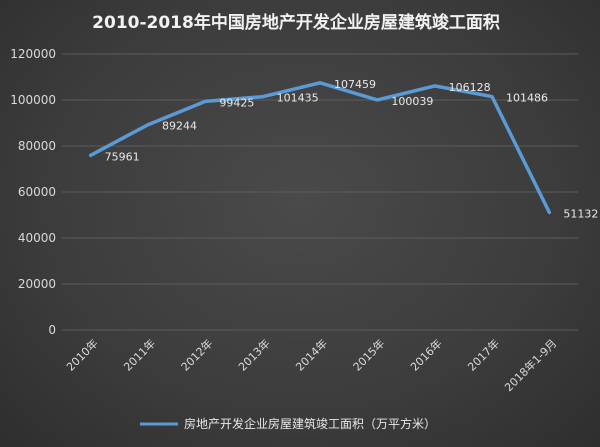 The image size is (600, 447). I want to click on x-tick-label: 2015年, so click(368, 354).